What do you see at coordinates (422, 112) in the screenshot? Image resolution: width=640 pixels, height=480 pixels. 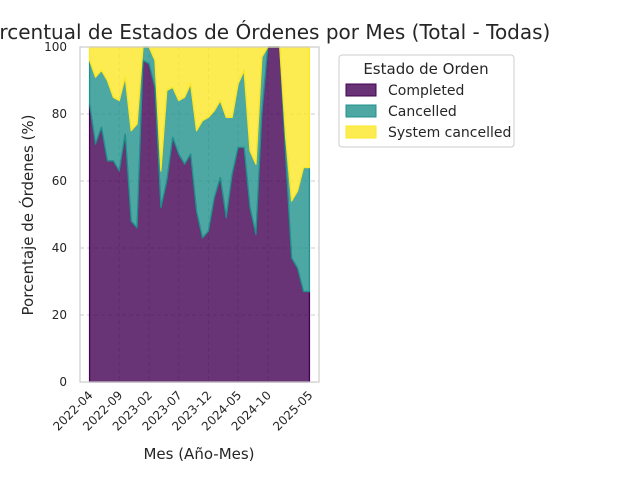 I see `legend-label-cancelled: Cancelled` at bounding box center [422, 112].